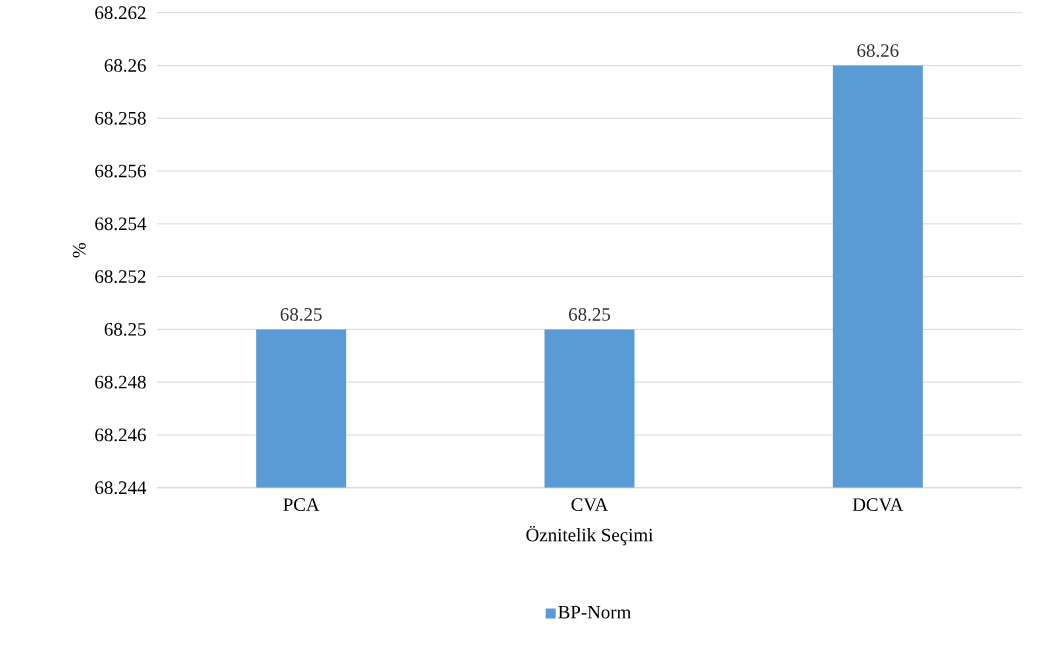 Image resolution: width=1043 pixels, height=658 pixels. Describe the element at coordinates (125, 329) in the screenshot. I see `y-tick-label: 68.25` at that location.